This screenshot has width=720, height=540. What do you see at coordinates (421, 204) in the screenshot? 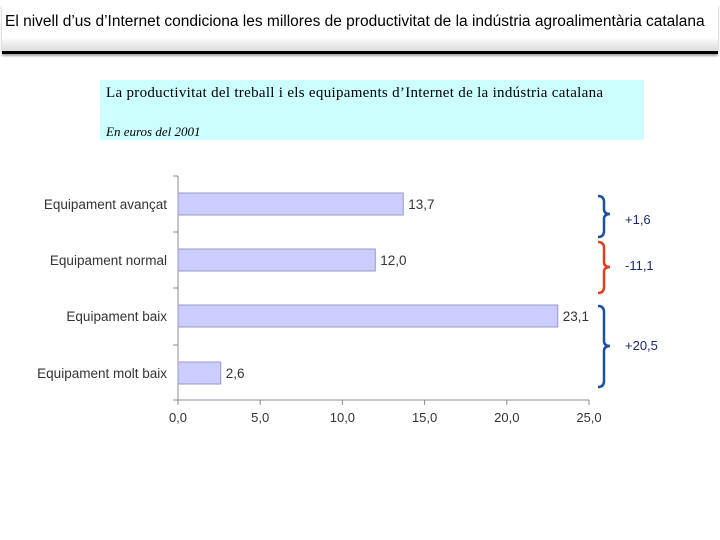
I see `data-label: 13,7` at bounding box center [421, 204].